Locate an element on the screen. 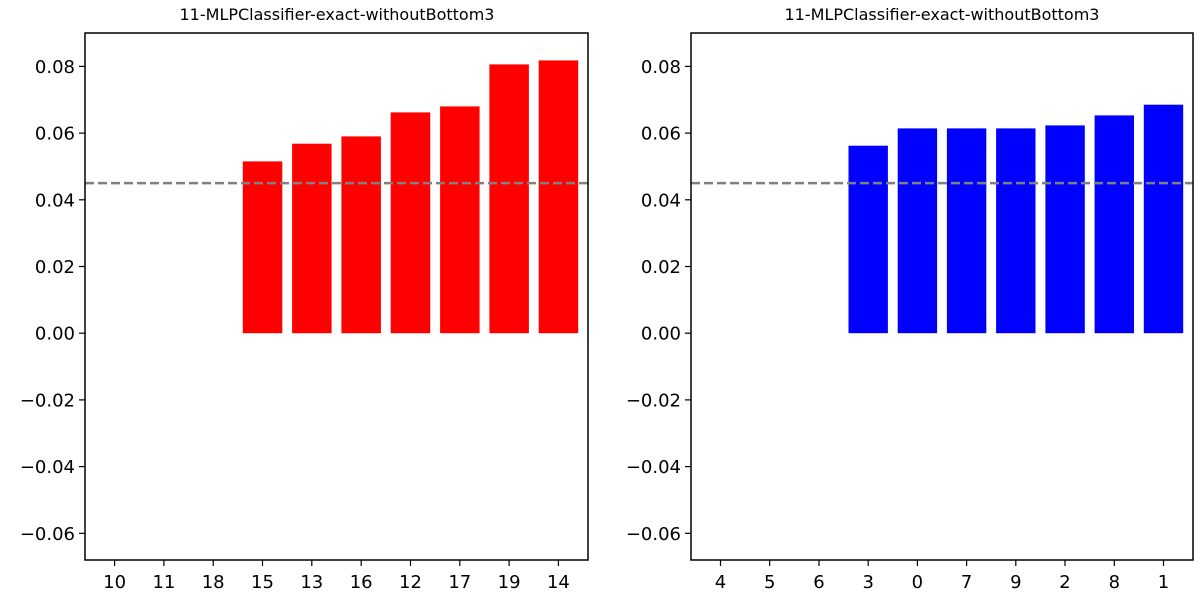 The image size is (1200, 604). x-tick-label: 16 is located at coordinates (361, 582).